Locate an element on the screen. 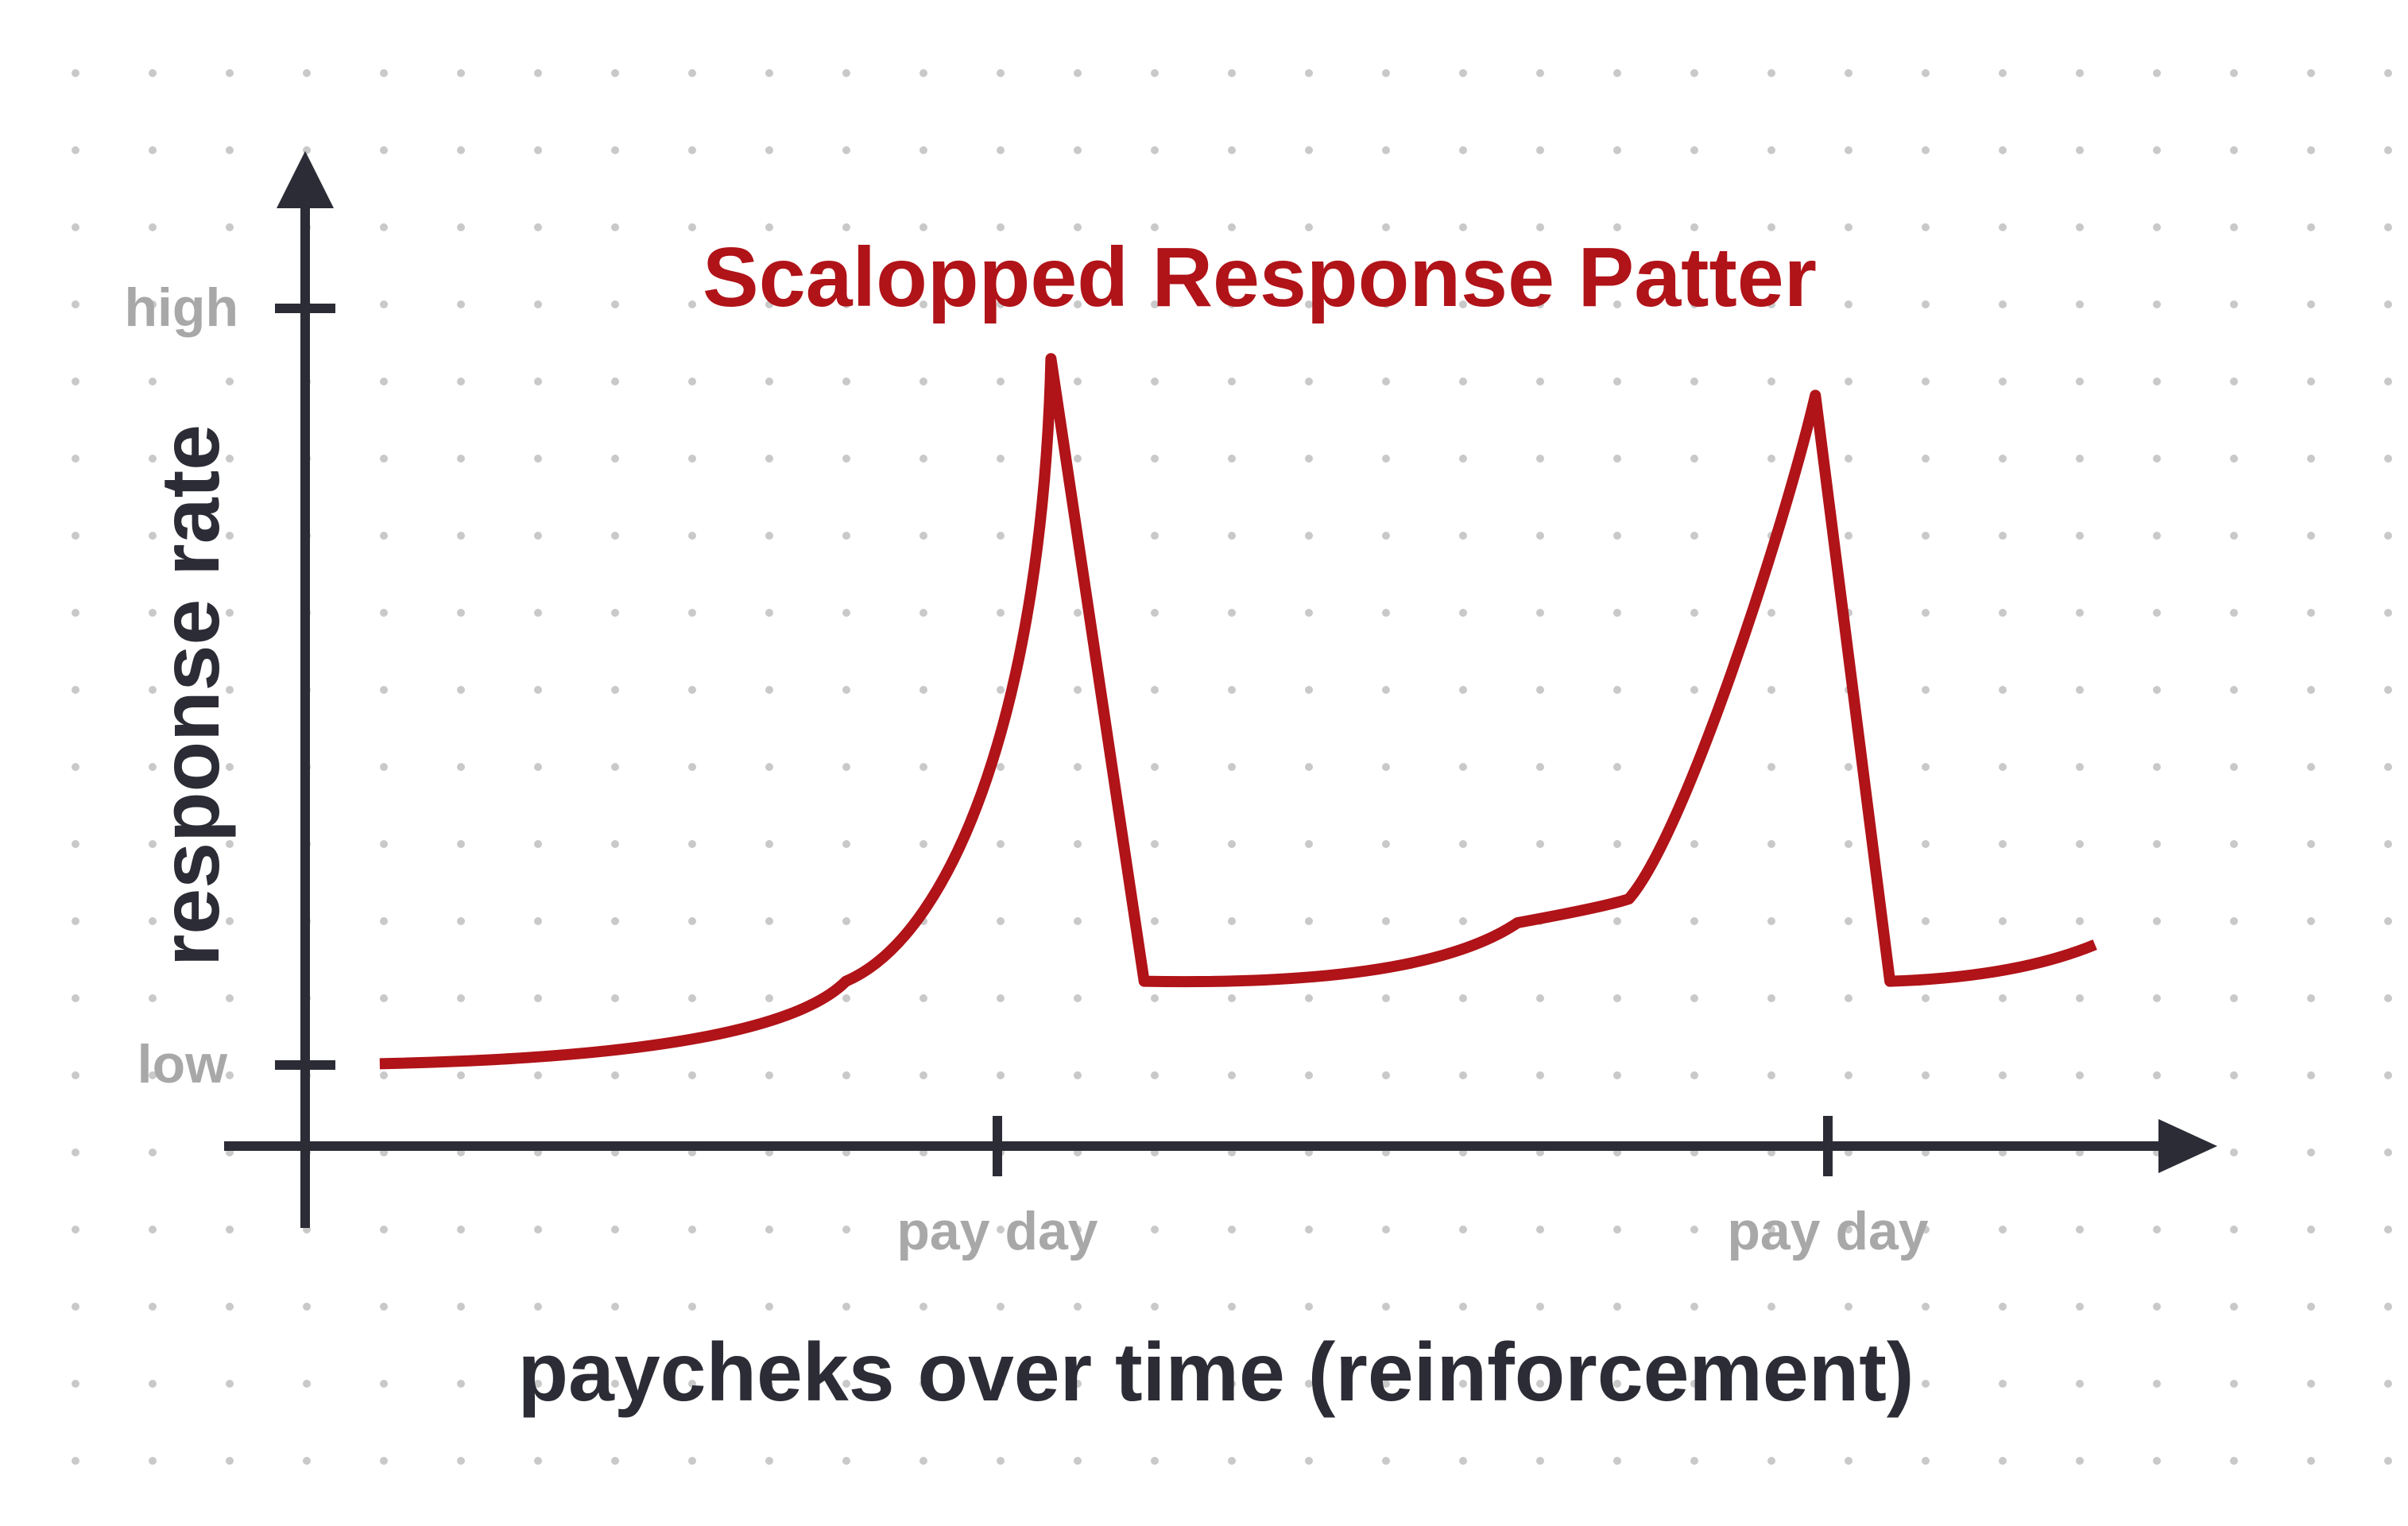  chart-title: Scalopped Response Patter is located at coordinates (1260, 277).